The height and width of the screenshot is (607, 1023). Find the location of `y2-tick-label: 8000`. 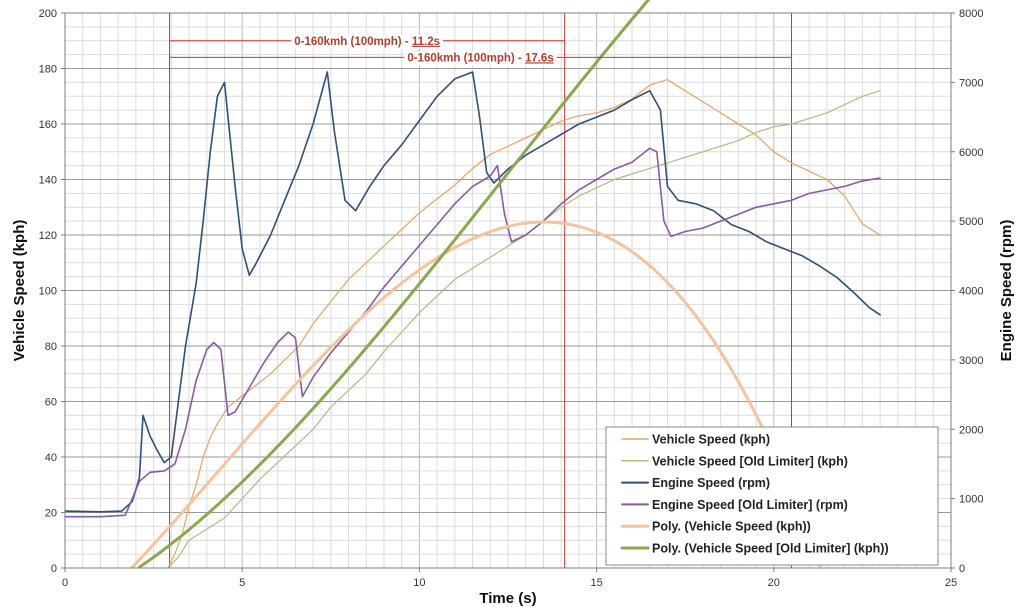

y2-tick-label: 8000 is located at coordinates (971, 14).